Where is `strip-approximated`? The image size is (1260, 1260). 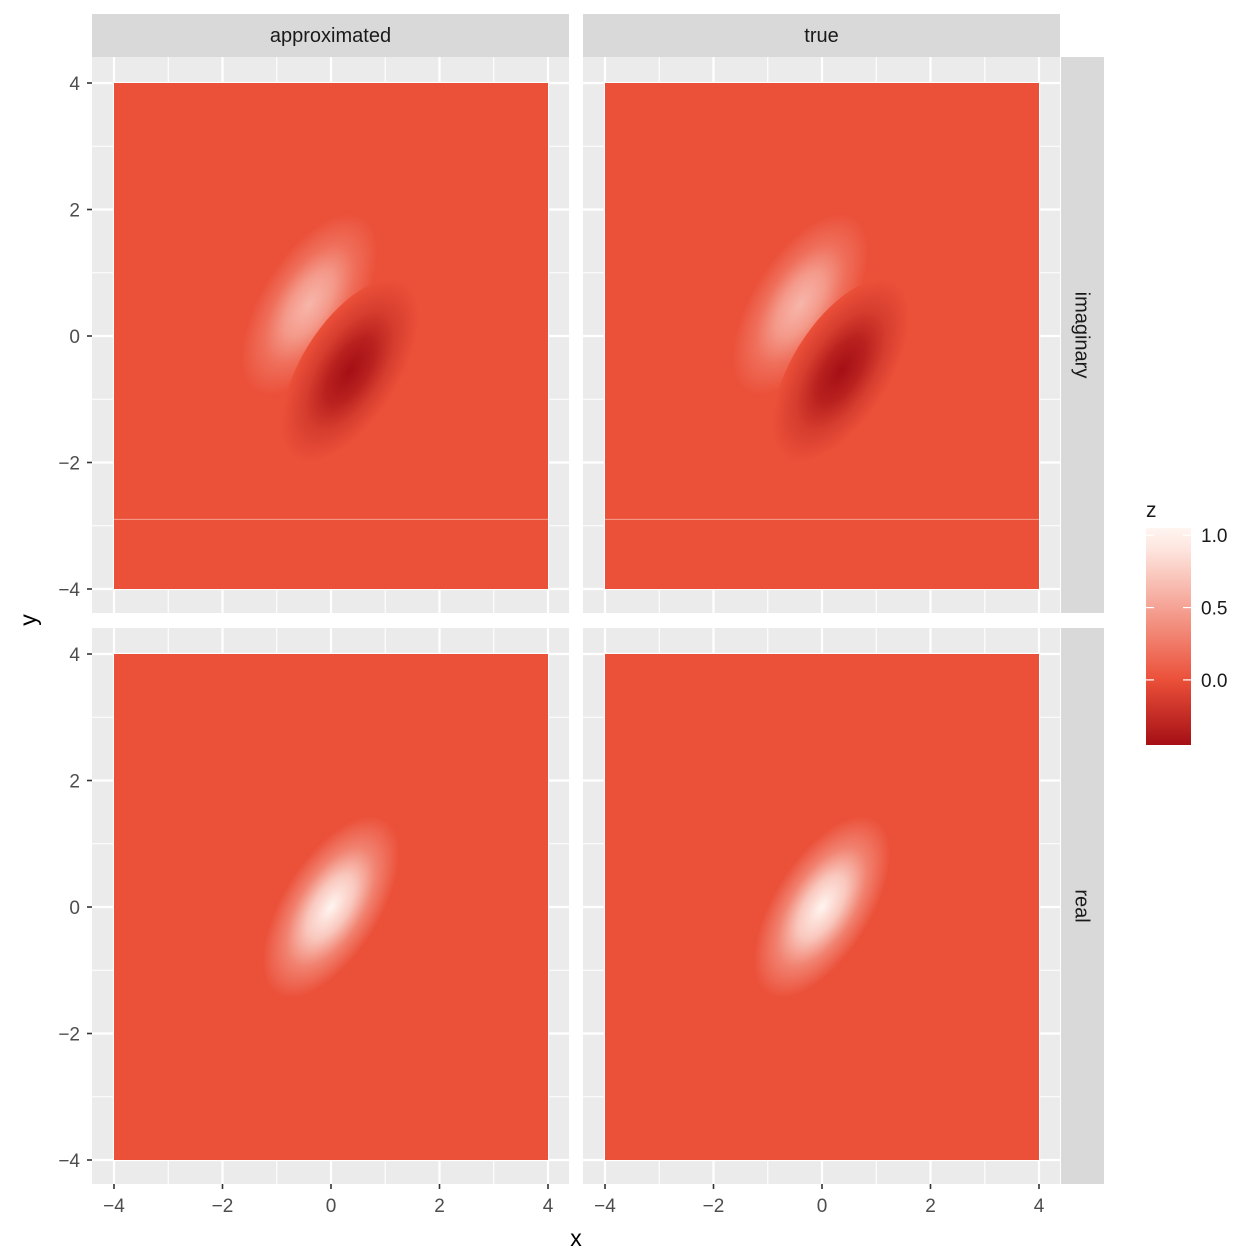
strip-approximated is located at coordinates (330, 35).